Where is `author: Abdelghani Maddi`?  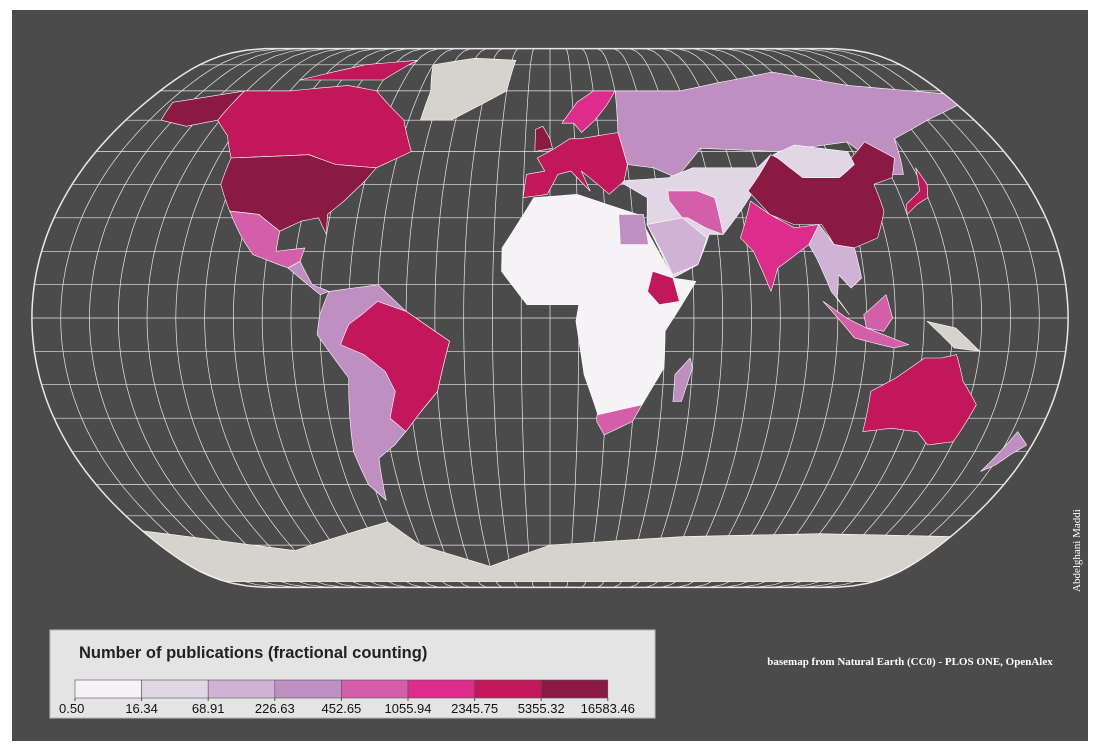
author: Abdelghani Maddi is located at coordinates (1077, 550).